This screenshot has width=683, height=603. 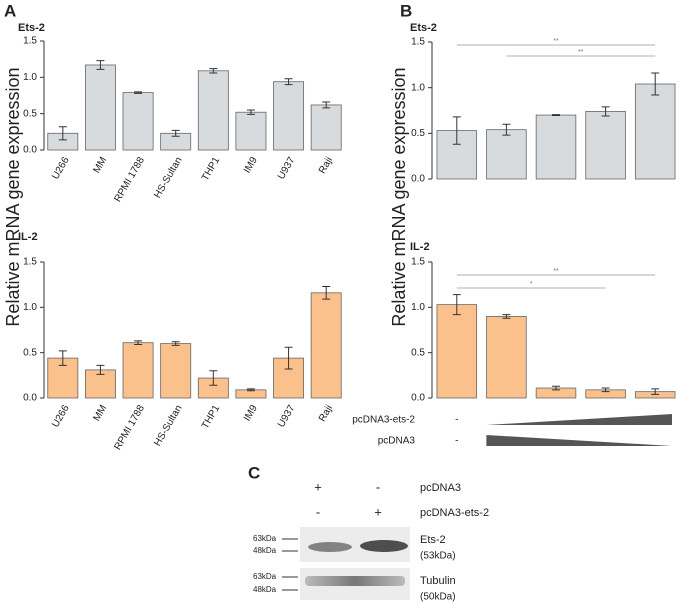 I want to click on protein-name: Tubulin, so click(x=438, y=581).